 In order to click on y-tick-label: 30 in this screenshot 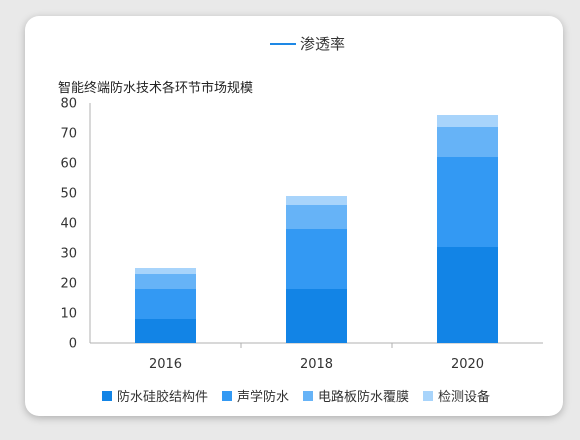, I will do `click(68, 254)`.